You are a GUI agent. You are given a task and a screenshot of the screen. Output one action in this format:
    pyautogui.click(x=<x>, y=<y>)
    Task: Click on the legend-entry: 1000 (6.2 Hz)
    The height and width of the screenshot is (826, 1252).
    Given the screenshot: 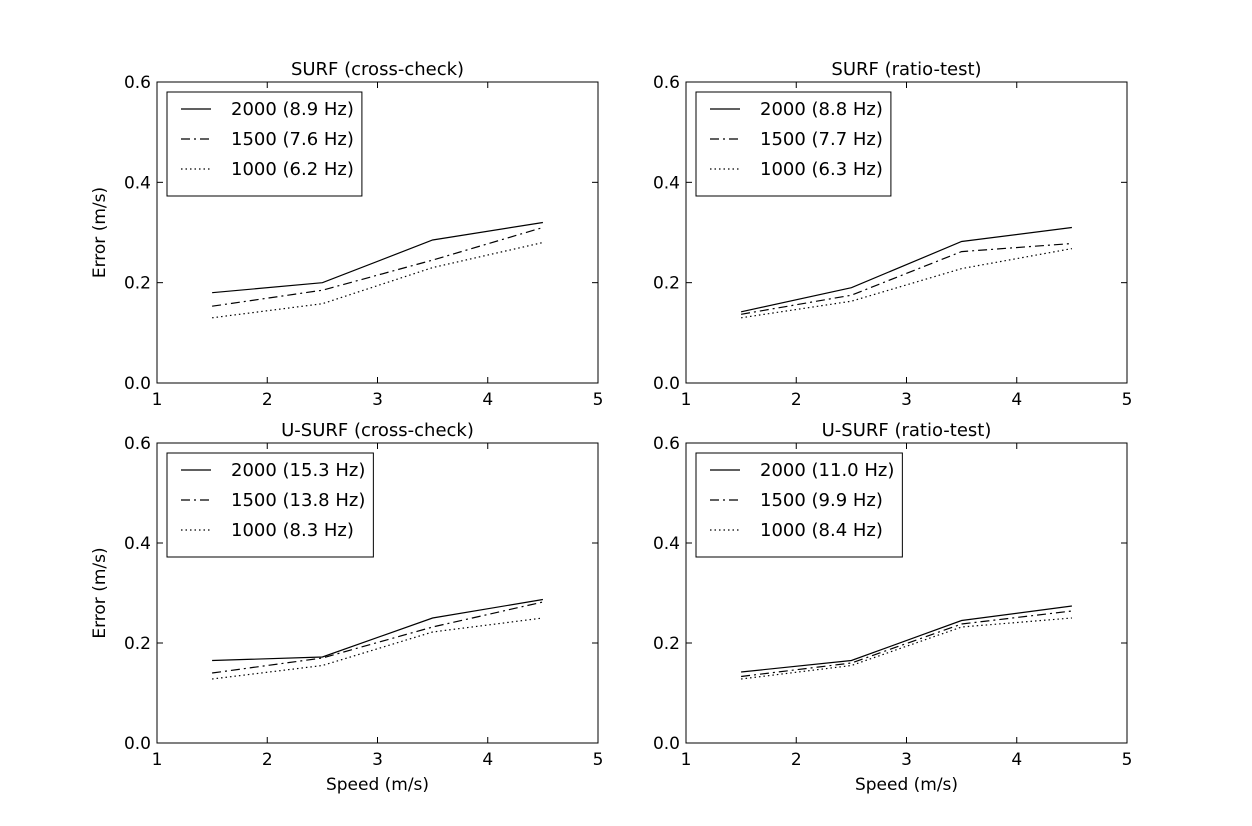 What is the action you would take?
    pyautogui.click(x=292, y=169)
    